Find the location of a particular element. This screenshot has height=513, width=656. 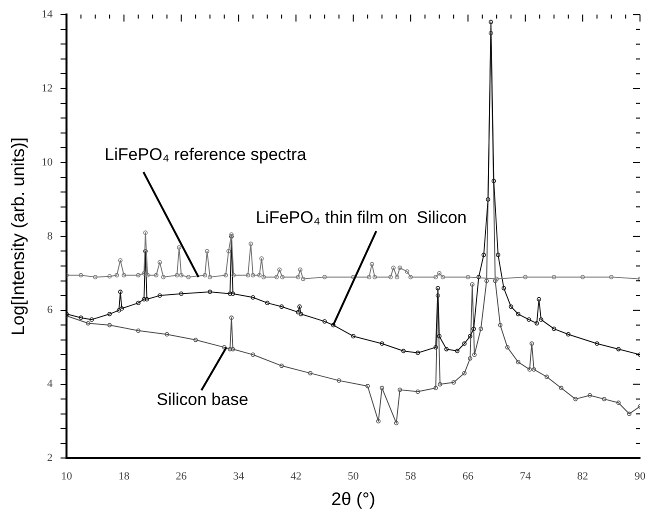

x-tick-label: 74 is located at coordinates (526, 476).